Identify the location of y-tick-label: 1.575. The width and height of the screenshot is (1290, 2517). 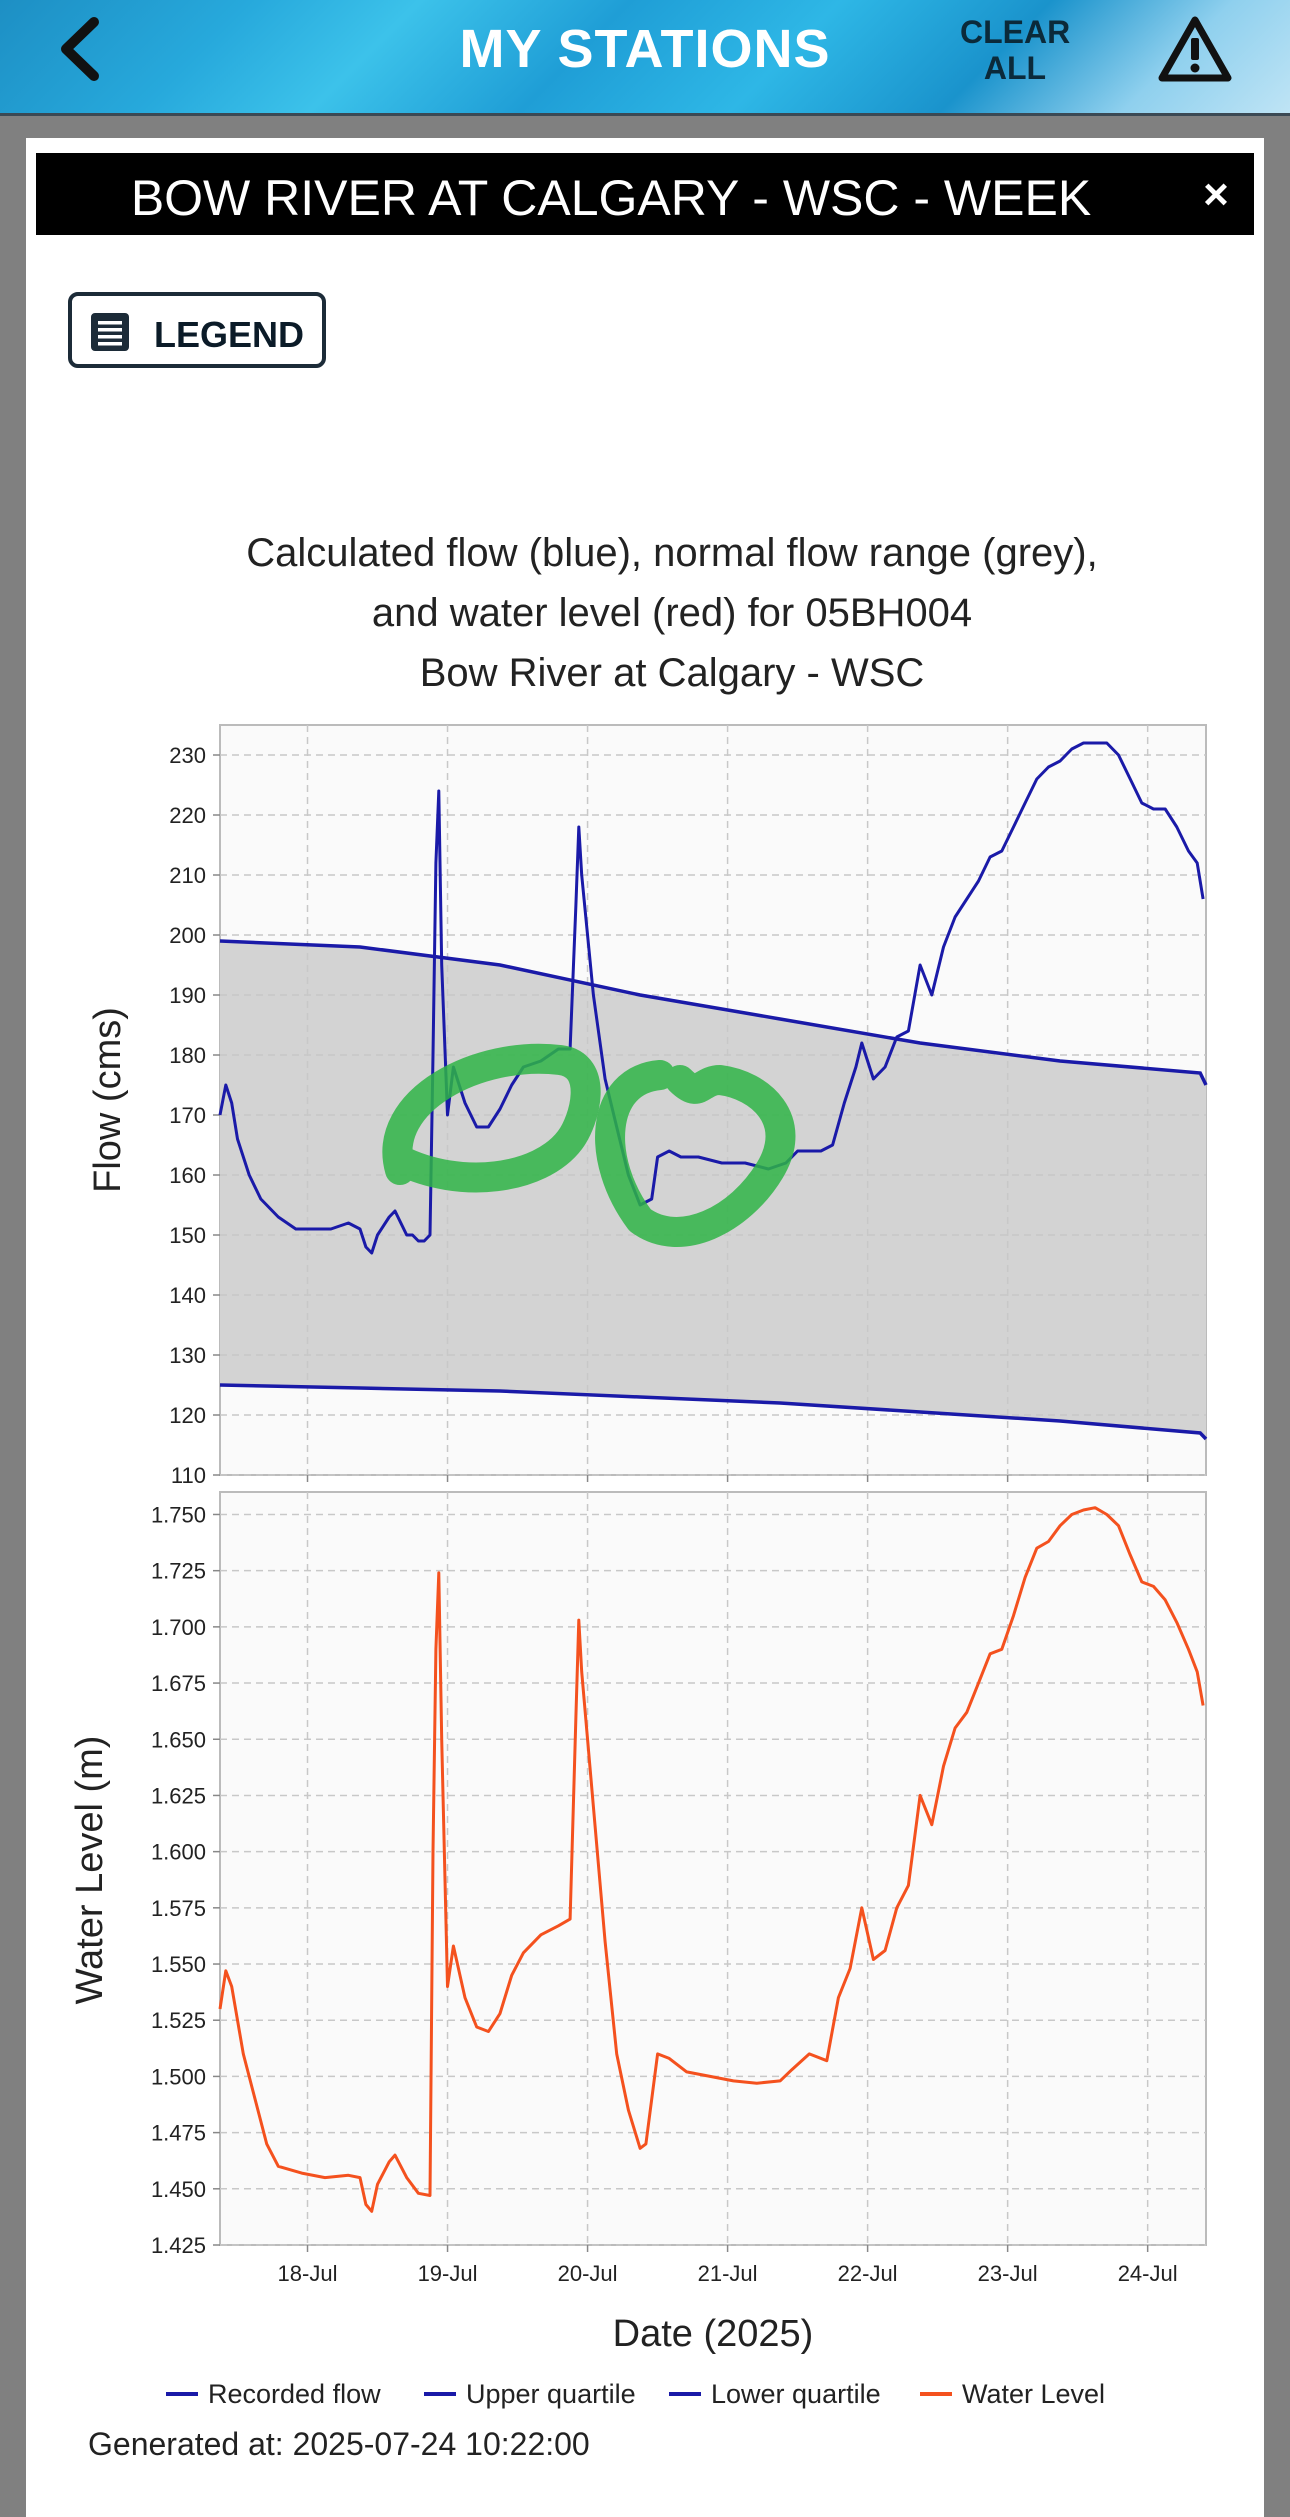
(178, 1908).